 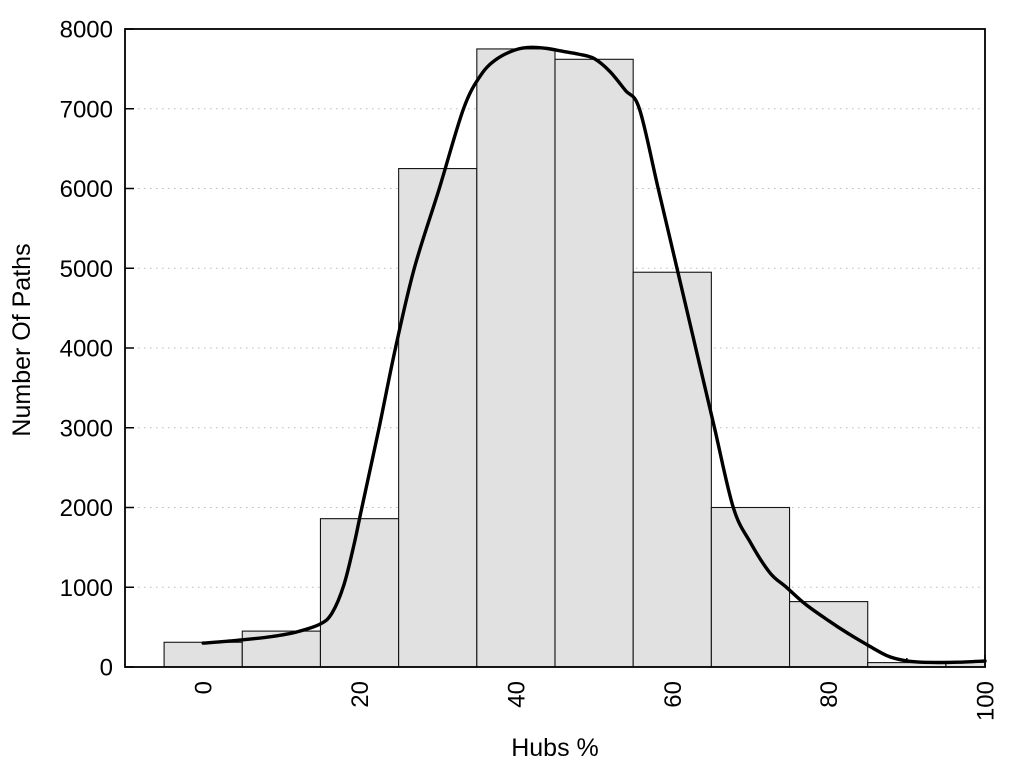 What do you see at coordinates (86, 269) in the screenshot?
I see `y-tick-label-5000: 5000` at bounding box center [86, 269].